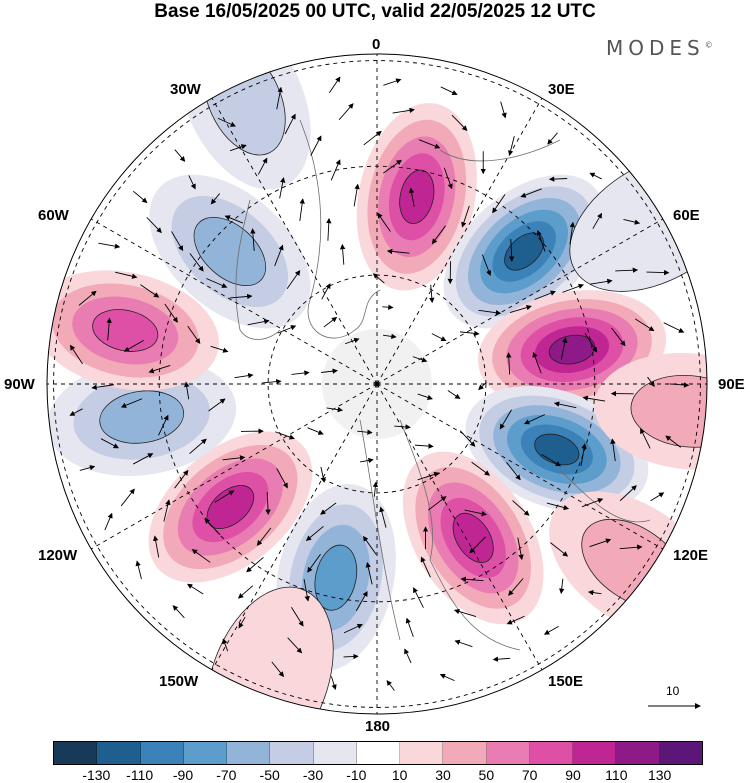 The height and width of the screenshot is (783, 750). What do you see at coordinates (183, 775) in the screenshot?
I see `colorbar-tick-label: -90` at bounding box center [183, 775].